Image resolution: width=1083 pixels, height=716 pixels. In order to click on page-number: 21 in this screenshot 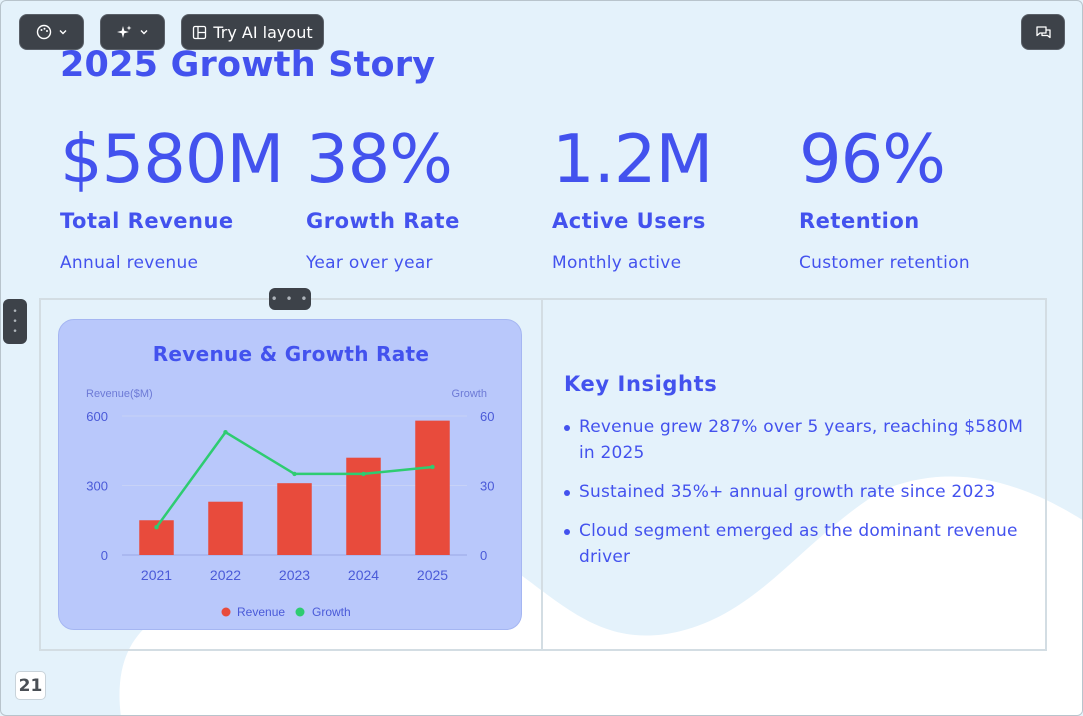, I will do `click(30, 685)`.